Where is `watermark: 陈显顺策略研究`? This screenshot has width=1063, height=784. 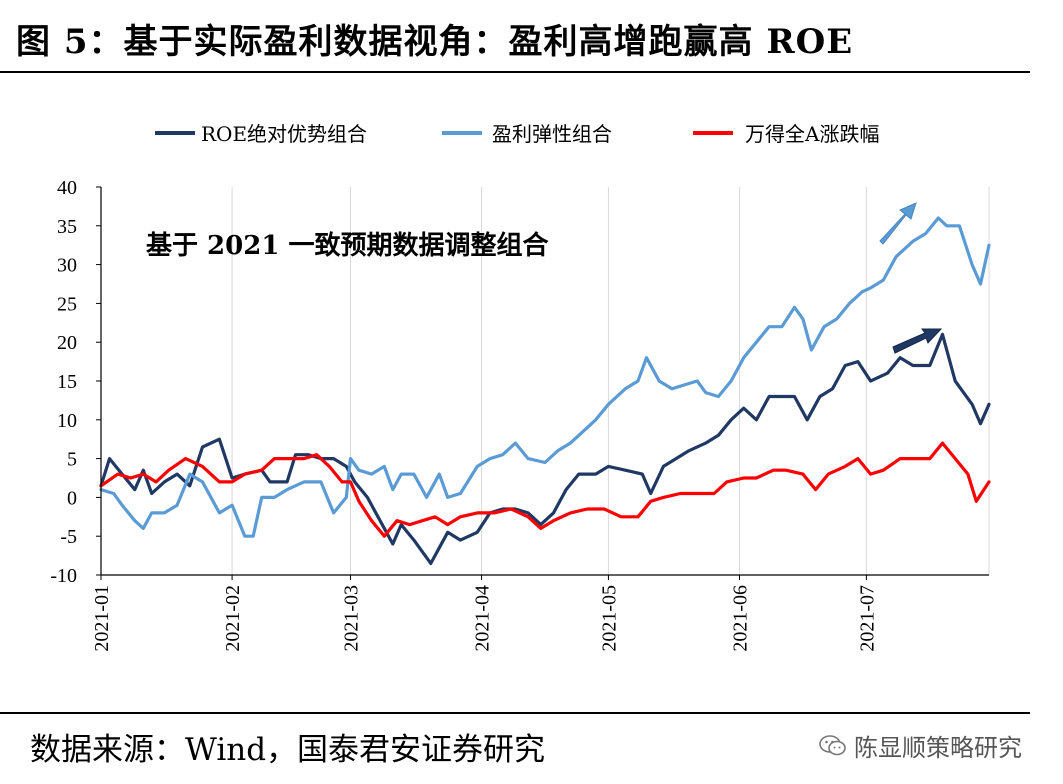 watermark: 陈显顺策略研究 is located at coordinates (920, 745).